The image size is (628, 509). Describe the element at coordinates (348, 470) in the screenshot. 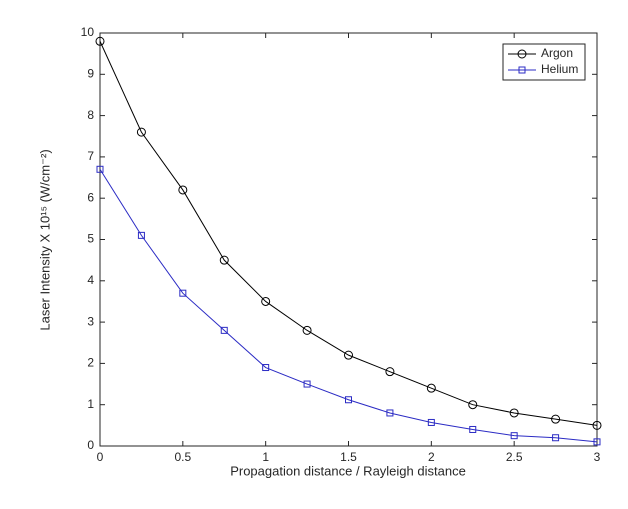

I see `x-axis-label: Propagation distance / Rayleigh distance` at that location.